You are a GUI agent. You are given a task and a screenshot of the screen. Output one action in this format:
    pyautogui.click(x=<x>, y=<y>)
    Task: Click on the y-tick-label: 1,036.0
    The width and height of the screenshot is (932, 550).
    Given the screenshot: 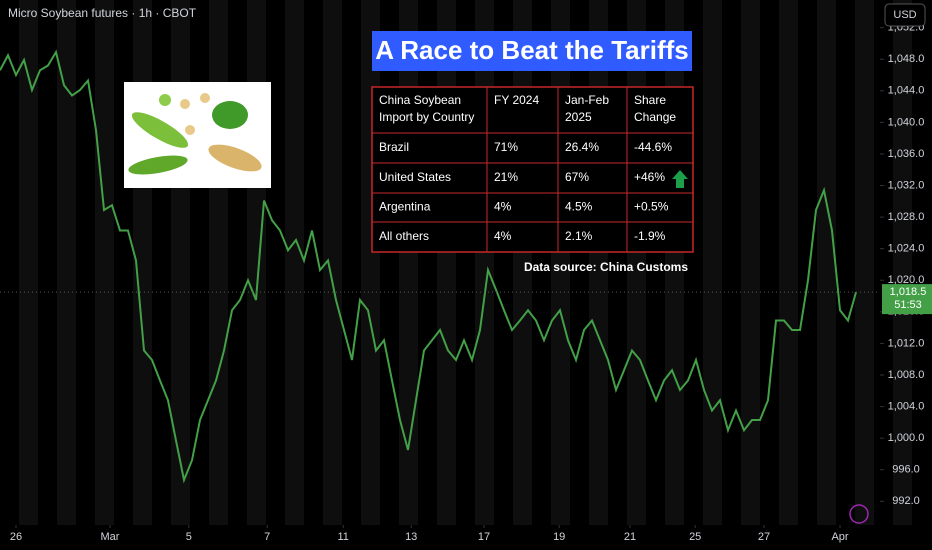 What is the action you would take?
    pyautogui.click(x=906, y=154)
    